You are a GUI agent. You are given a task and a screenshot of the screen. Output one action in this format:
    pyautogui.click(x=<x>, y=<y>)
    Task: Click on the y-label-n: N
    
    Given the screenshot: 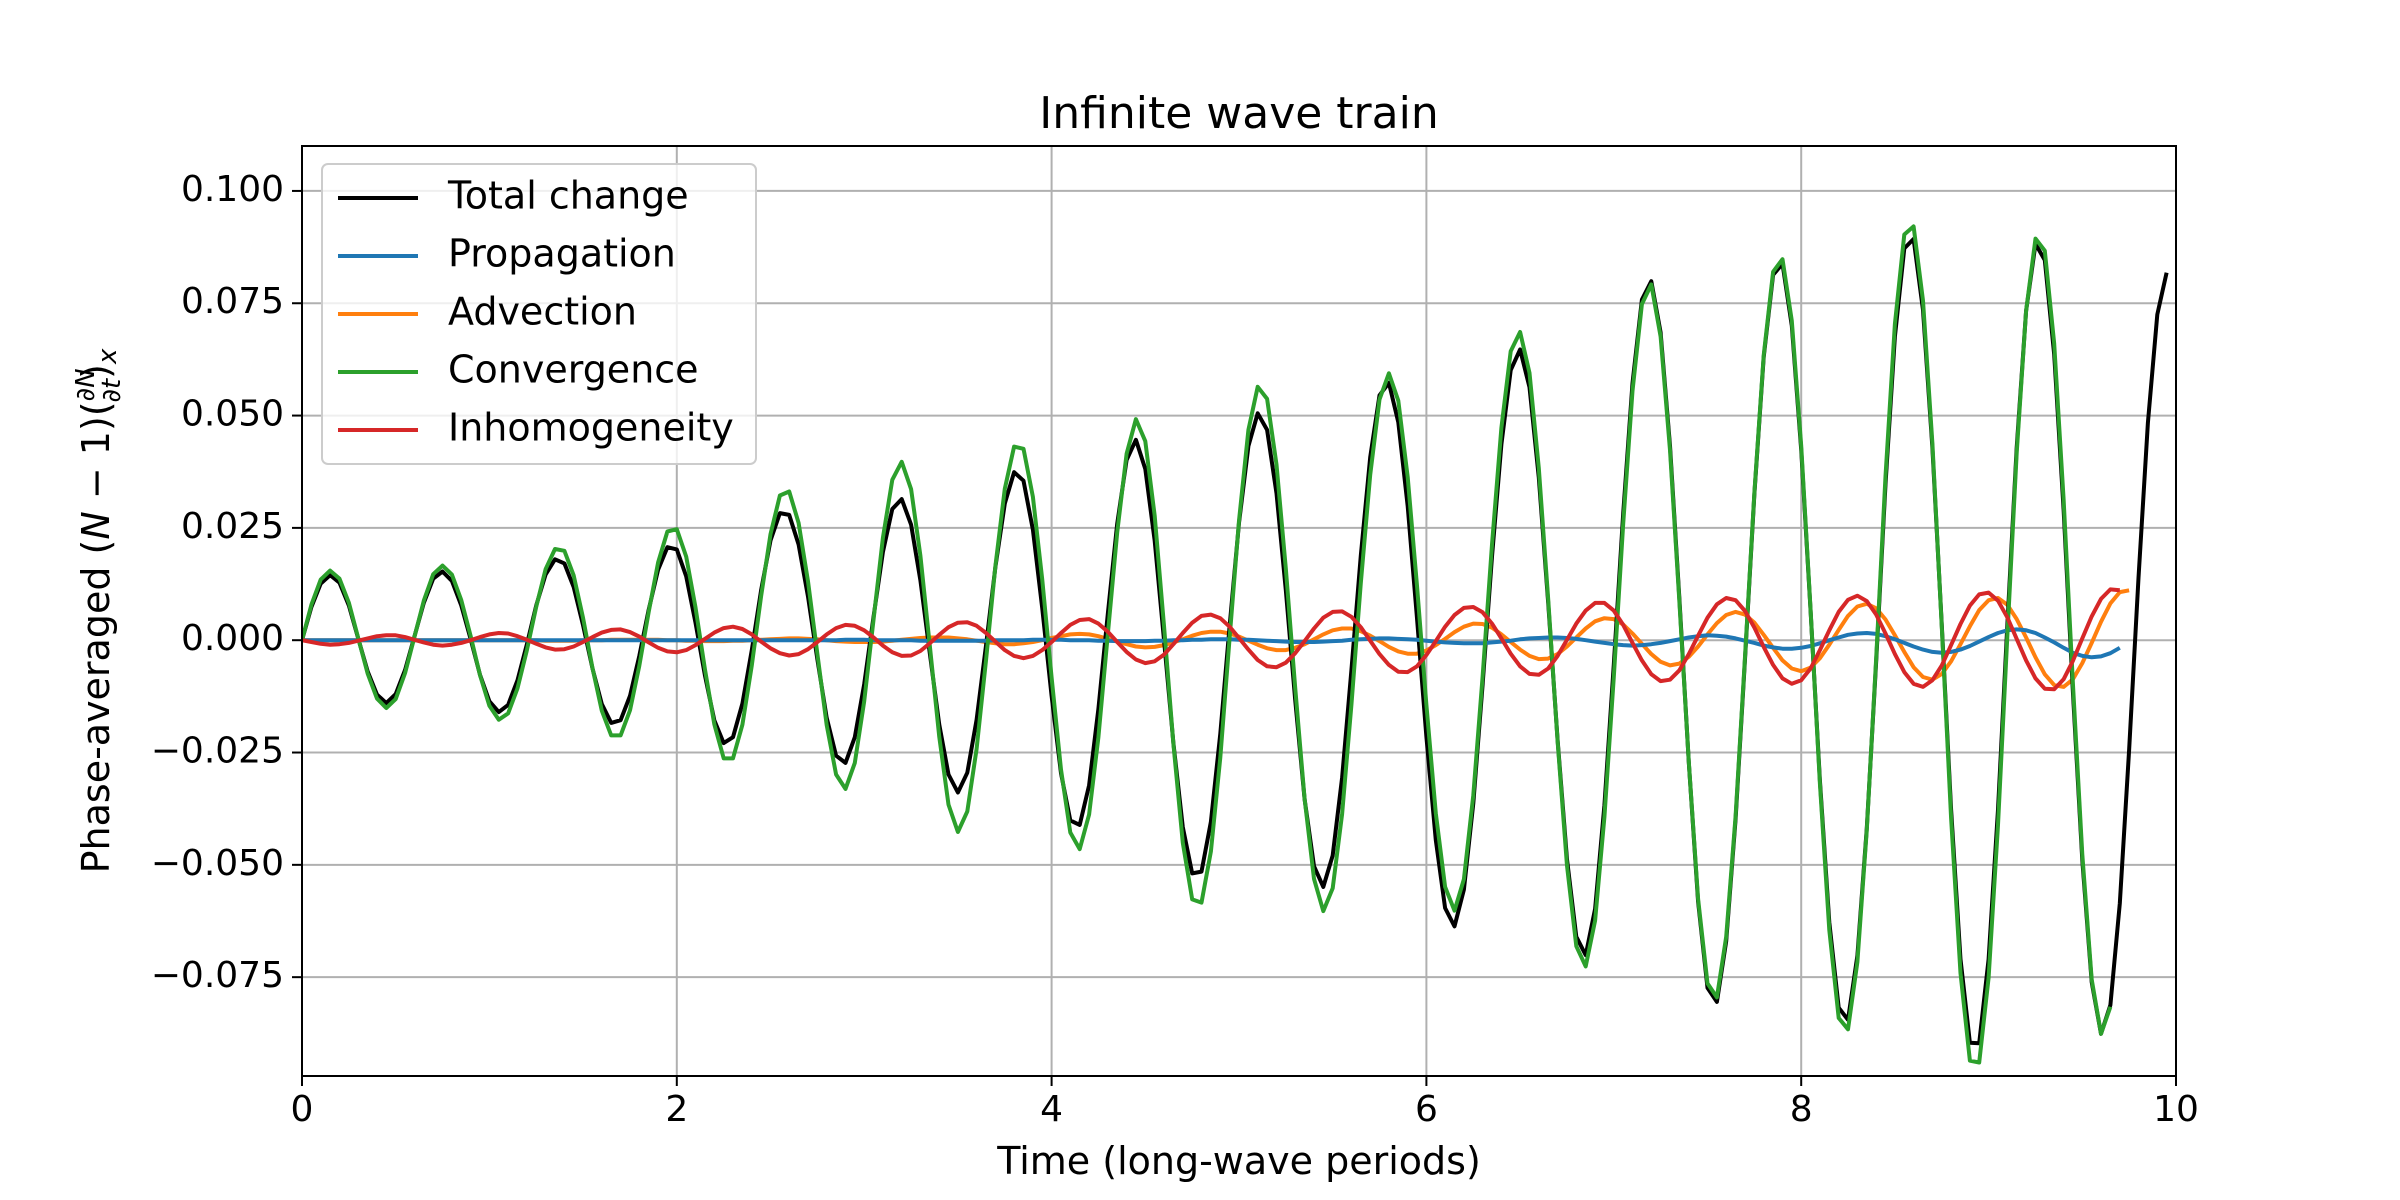 What is the action you would take?
    pyautogui.click(x=96, y=525)
    